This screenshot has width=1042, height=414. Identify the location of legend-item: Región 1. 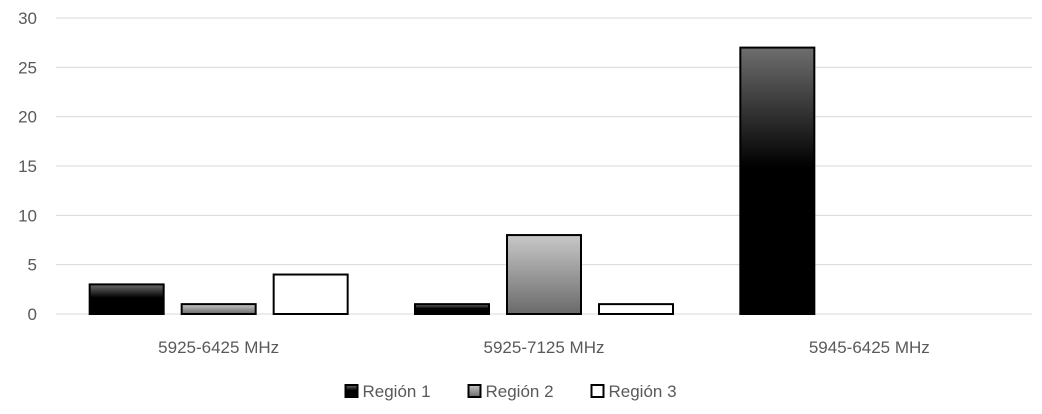
(387, 391).